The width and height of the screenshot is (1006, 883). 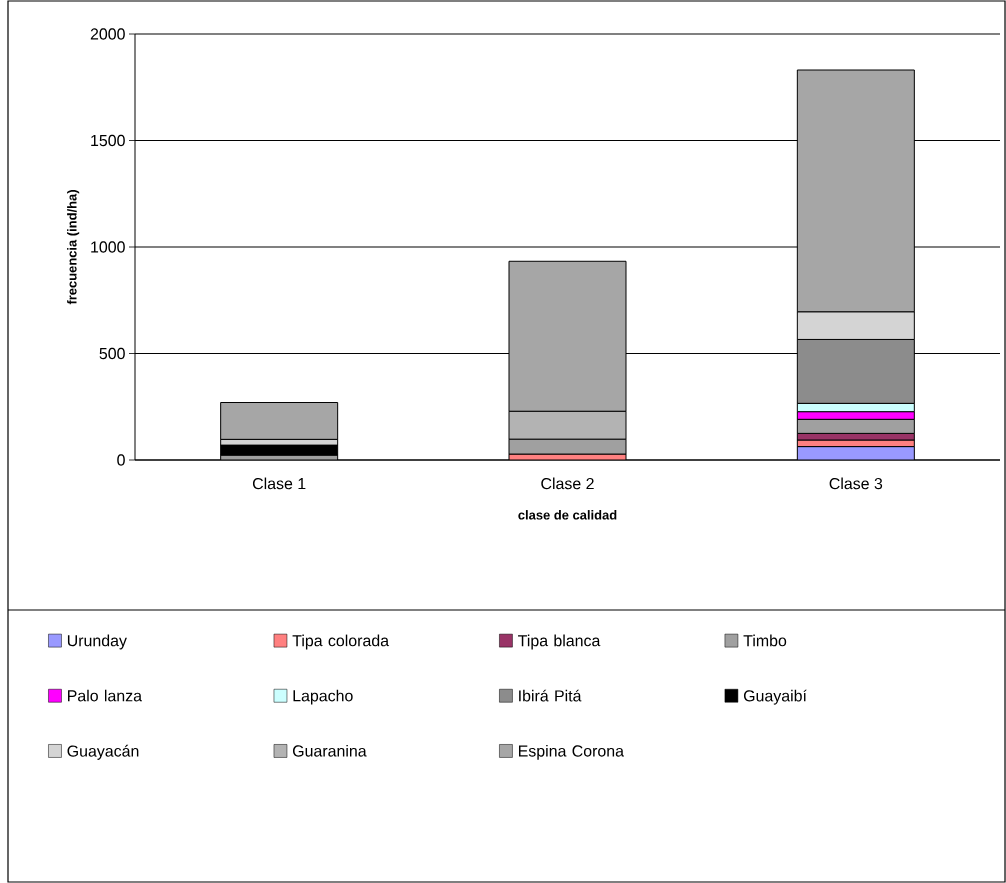 What do you see at coordinates (97, 642) in the screenshot?
I see `legend-label: Urunday` at bounding box center [97, 642].